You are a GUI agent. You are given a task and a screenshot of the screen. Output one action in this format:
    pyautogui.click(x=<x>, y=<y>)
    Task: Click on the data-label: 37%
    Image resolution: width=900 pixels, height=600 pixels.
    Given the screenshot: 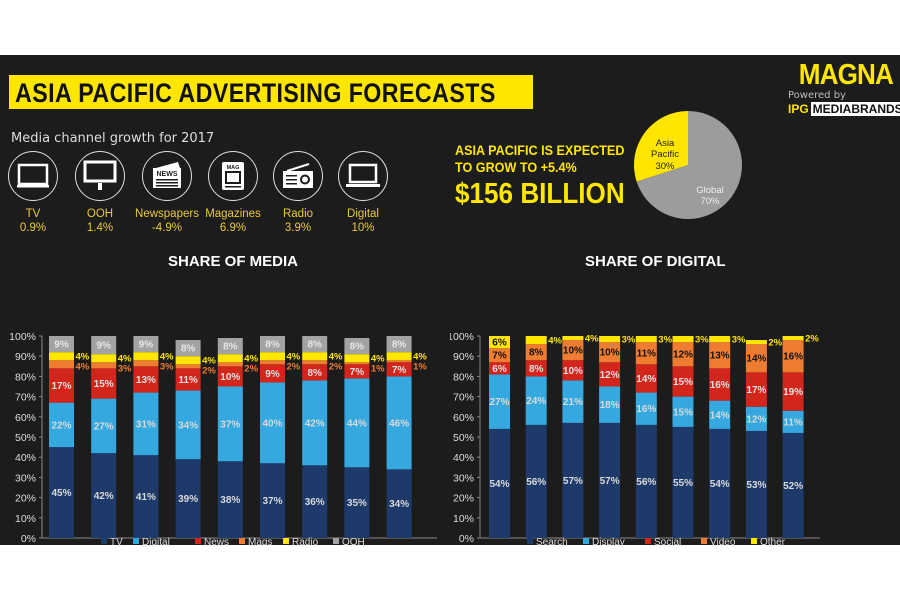 What is the action you would take?
    pyautogui.click(x=230, y=424)
    